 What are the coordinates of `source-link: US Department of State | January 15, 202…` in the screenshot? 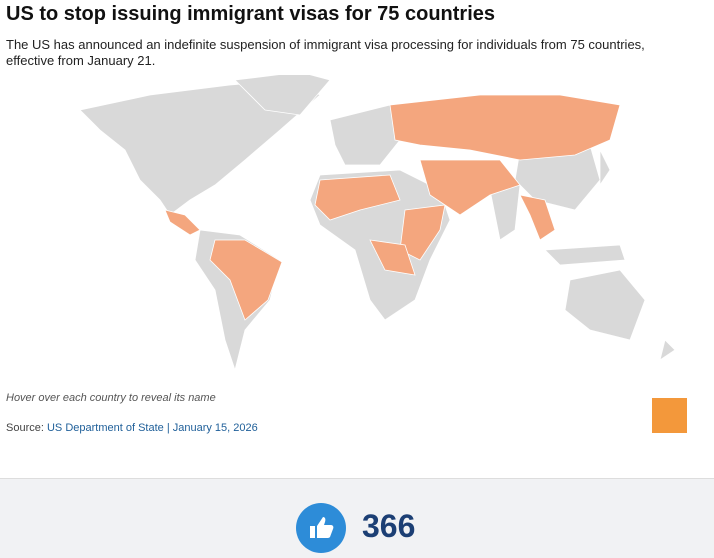 It's located at (152, 428).